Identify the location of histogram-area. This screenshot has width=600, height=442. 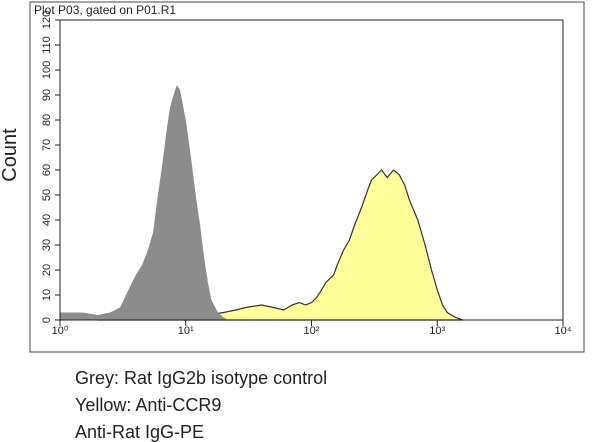
(144, 202).